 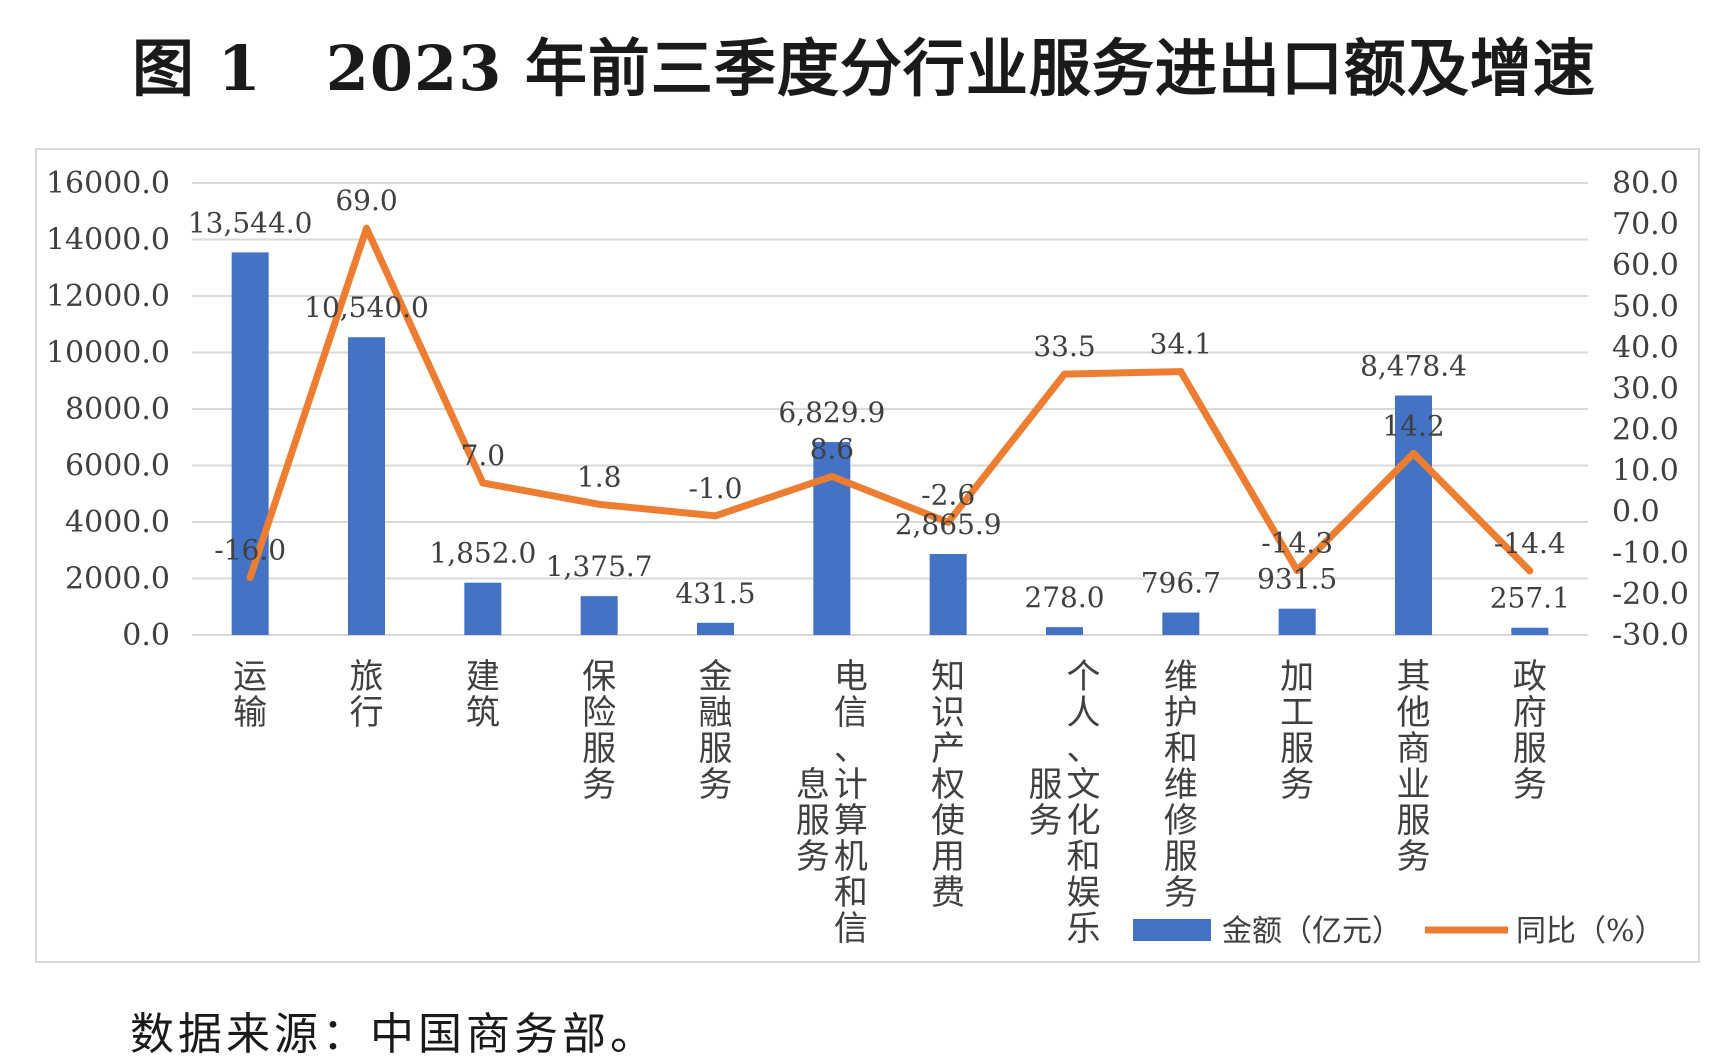 What do you see at coordinates (851, 749) in the screenshot?
I see `category-char: 、` at bounding box center [851, 749].